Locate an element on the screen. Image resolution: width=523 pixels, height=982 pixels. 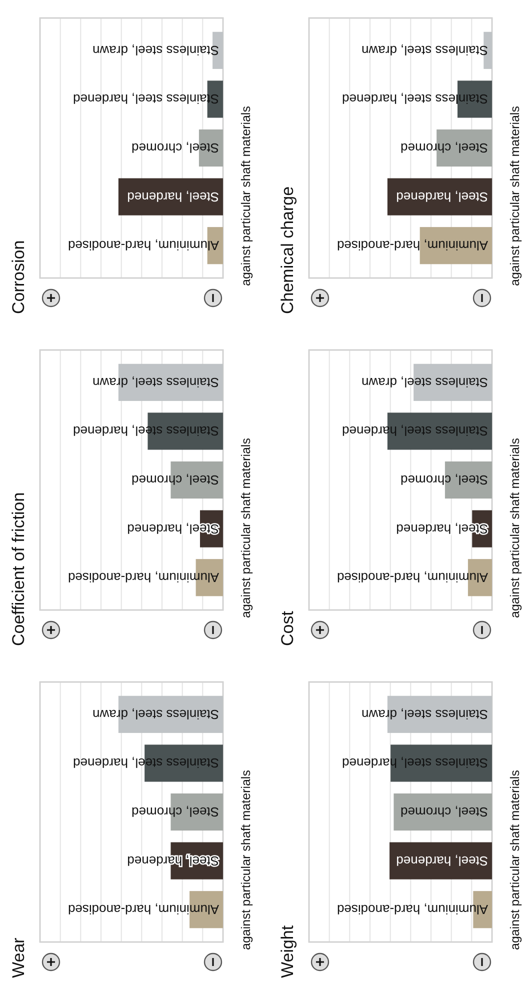
text: Chemical charge is located at coordinates (287, 250).